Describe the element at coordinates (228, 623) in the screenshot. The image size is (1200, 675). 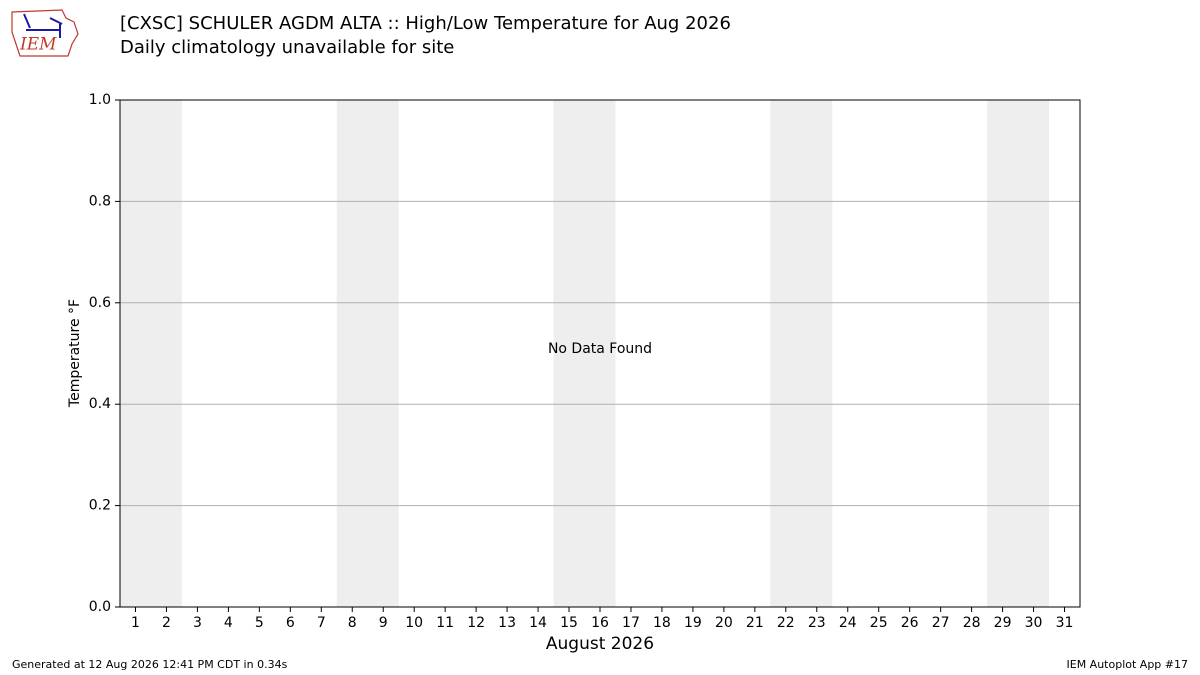
I see `x-tick-label: 4` at that location.